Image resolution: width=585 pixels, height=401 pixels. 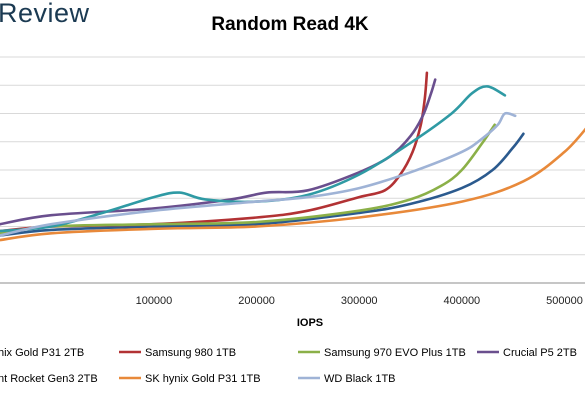 I want to click on legend-item: hix Gold P31 2TB, so click(x=42, y=353).